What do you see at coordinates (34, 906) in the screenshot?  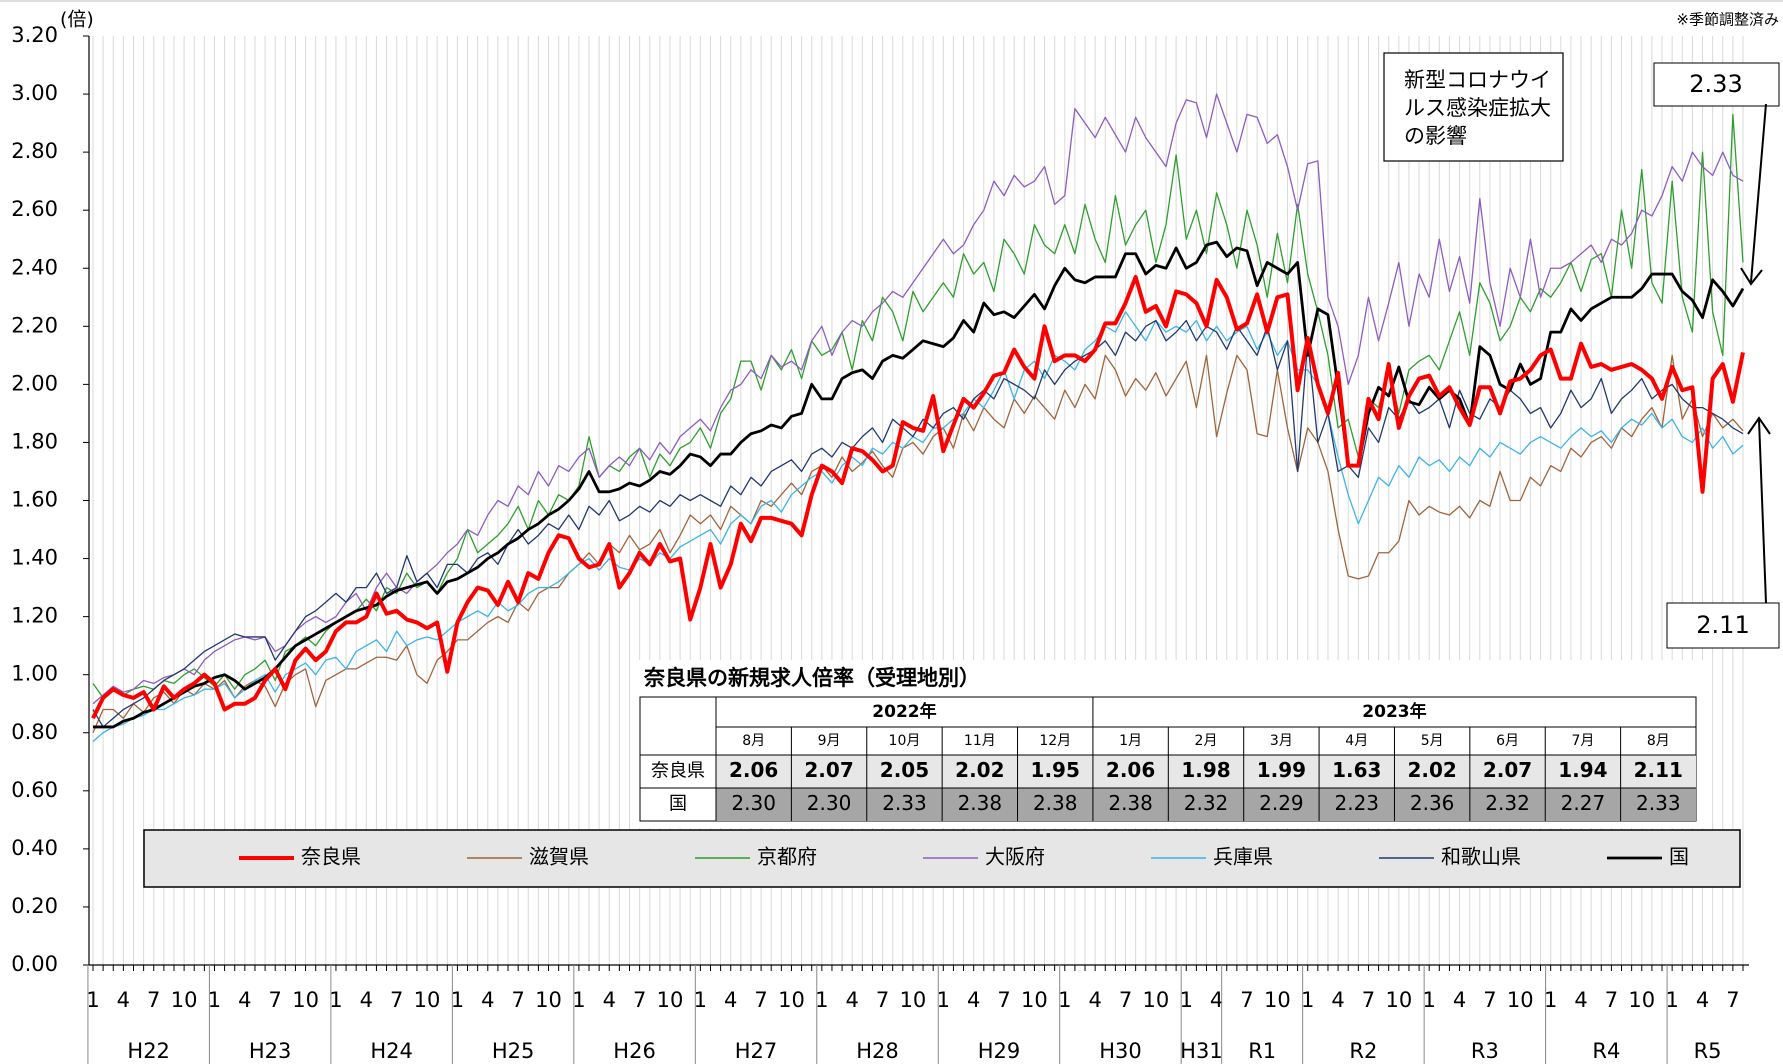 I see `y-tick-label: 0.20` at bounding box center [34, 906].